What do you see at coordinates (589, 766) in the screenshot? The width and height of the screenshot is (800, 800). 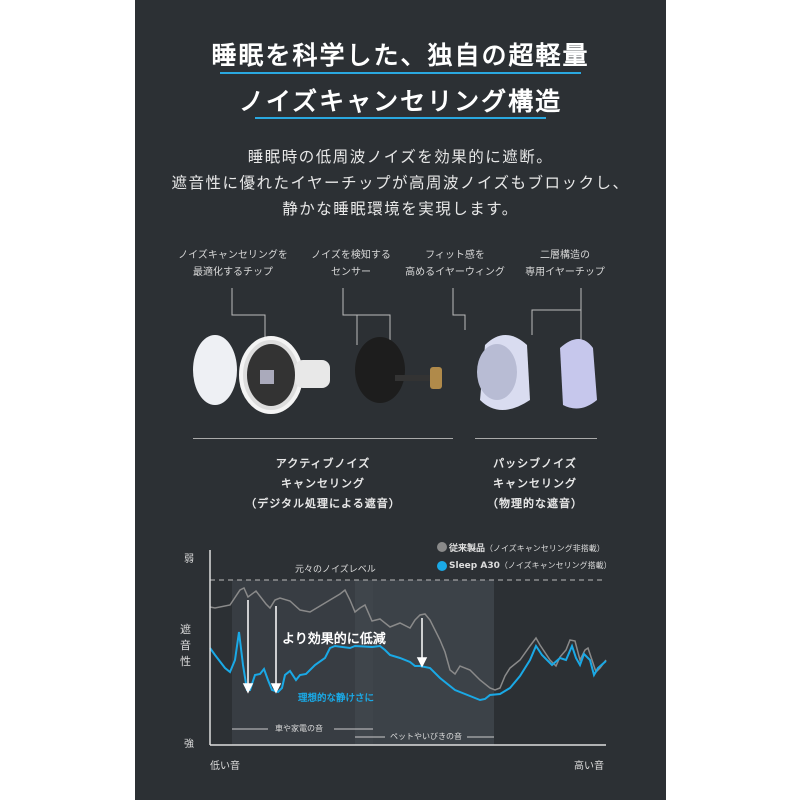 I see `x-right-label: 高い音` at bounding box center [589, 766].